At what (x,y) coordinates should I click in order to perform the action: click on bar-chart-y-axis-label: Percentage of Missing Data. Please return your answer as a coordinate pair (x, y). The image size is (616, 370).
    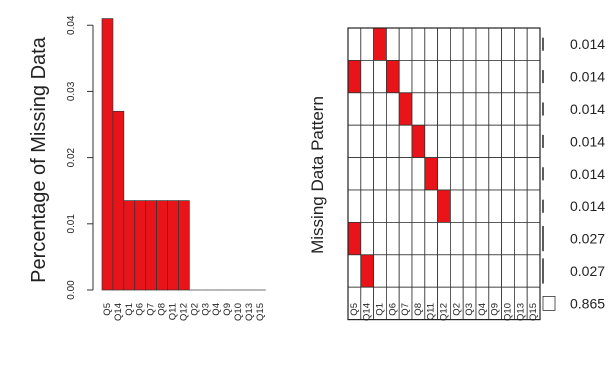
    Looking at the image, I should click on (39, 159).